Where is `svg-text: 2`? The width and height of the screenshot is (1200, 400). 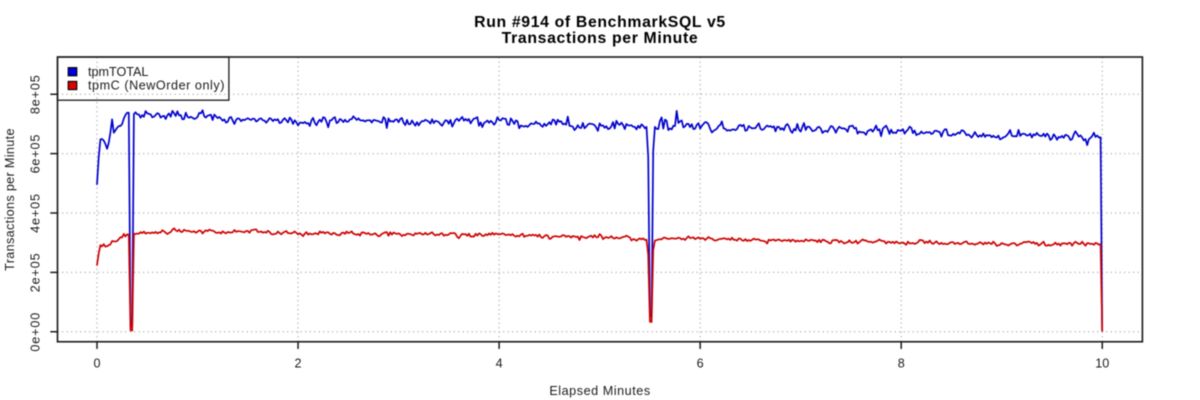 svg-text: 2 is located at coordinates (298, 364).